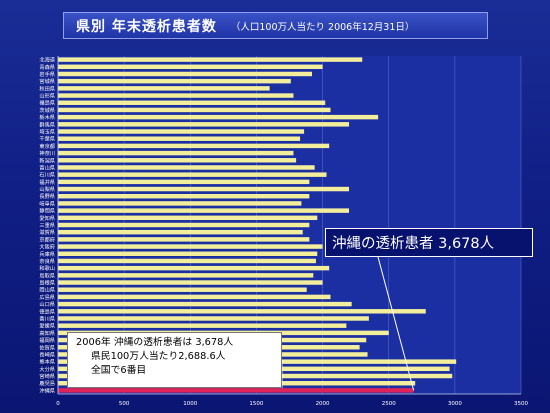  What do you see at coordinates (47, 232) in the screenshot?
I see `category-label: 滋賀県` at bounding box center [47, 232].